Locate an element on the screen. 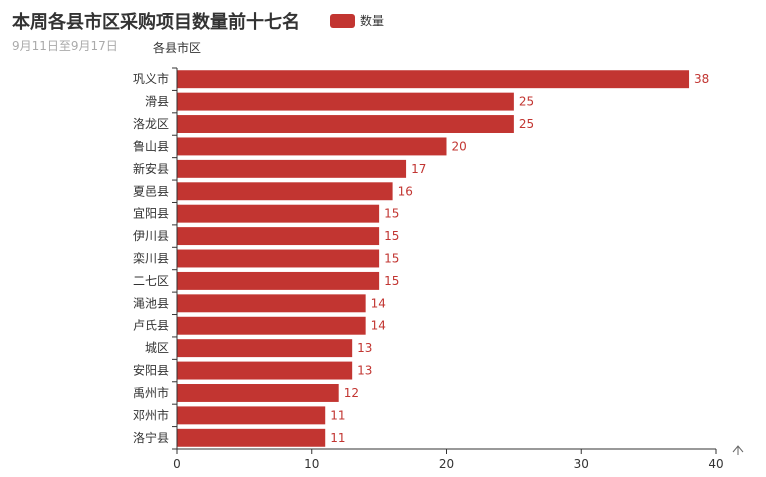 The width and height of the screenshot is (766, 477). y-tick-label: 鲁山县 is located at coordinates (151, 146).